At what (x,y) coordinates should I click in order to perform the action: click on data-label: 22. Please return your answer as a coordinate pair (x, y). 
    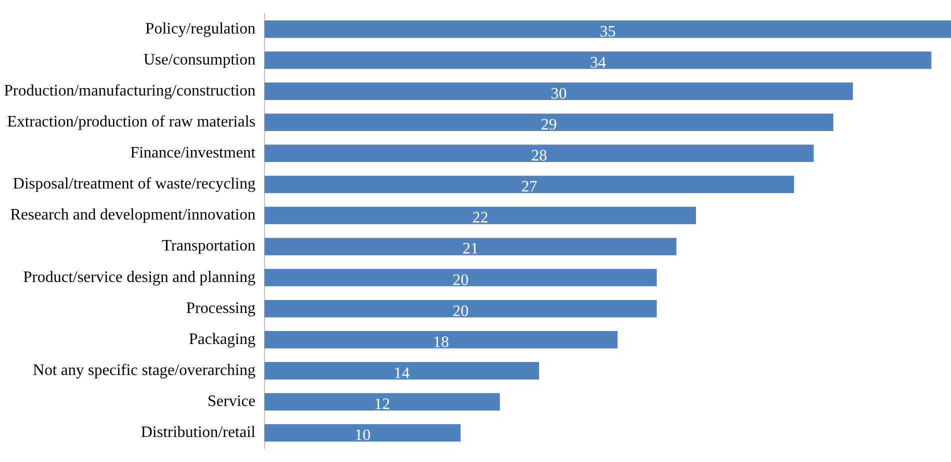
    Looking at the image, I should click on (480, 218).